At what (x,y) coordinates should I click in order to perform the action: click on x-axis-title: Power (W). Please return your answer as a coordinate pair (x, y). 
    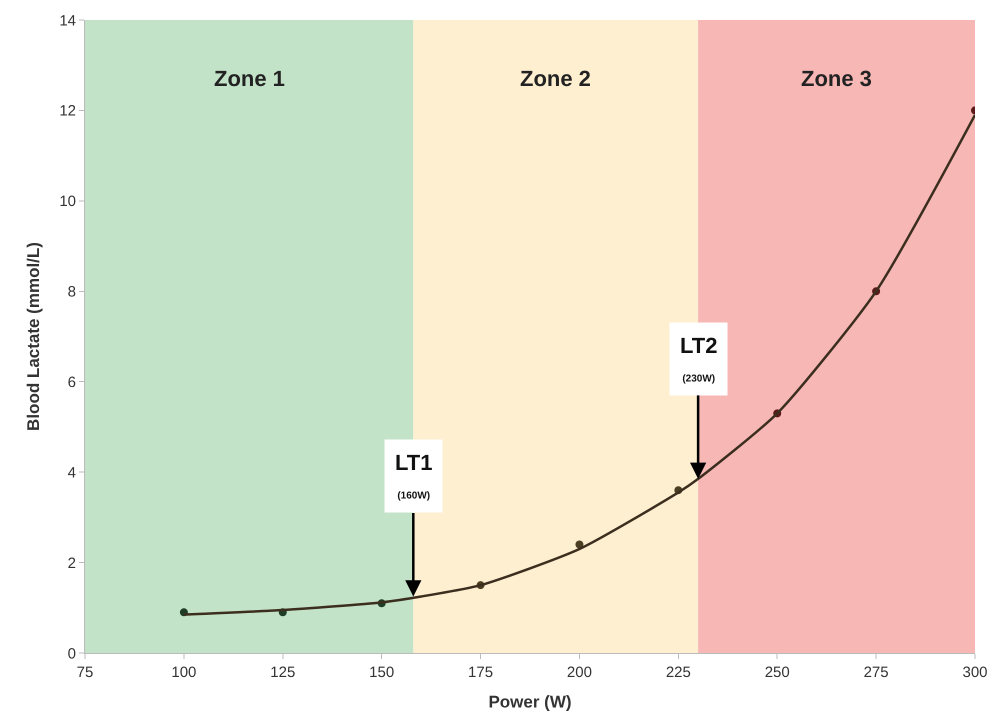
    Looking at the image, I should click on (530, 702).